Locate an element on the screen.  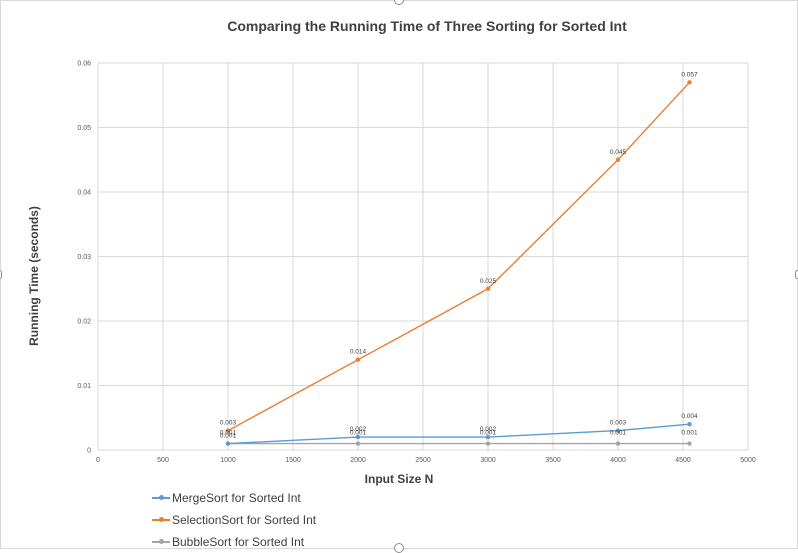
x-tick-label: 2500 is located at coordinates (423, 460).